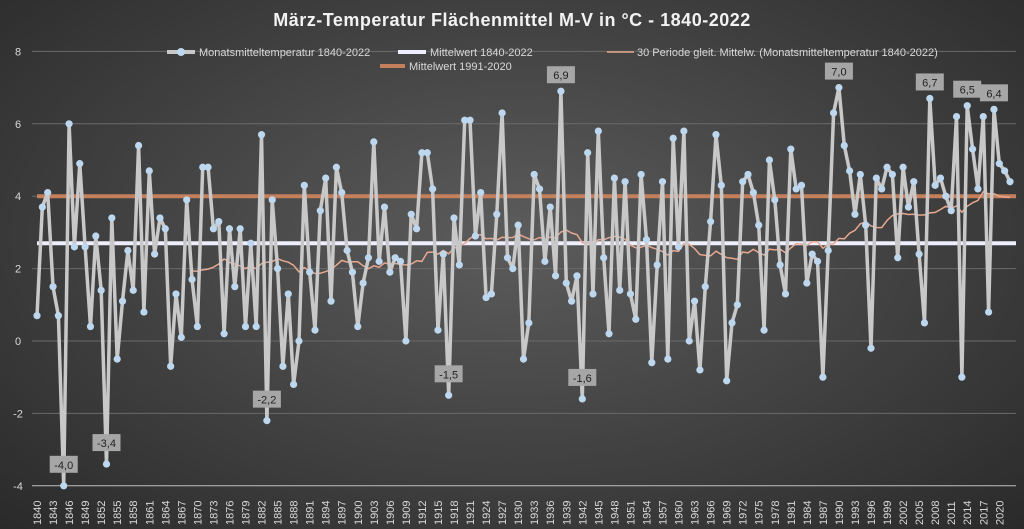 This screenshot has width=1024, height=529. I want to click on x-tick-label: 1861, so click(150, 513).